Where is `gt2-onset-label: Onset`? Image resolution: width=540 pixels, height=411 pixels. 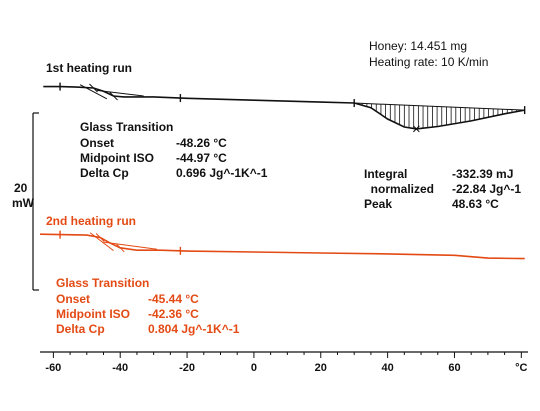 gt2-onset-label: Onset is located at coordinates (73, 299).